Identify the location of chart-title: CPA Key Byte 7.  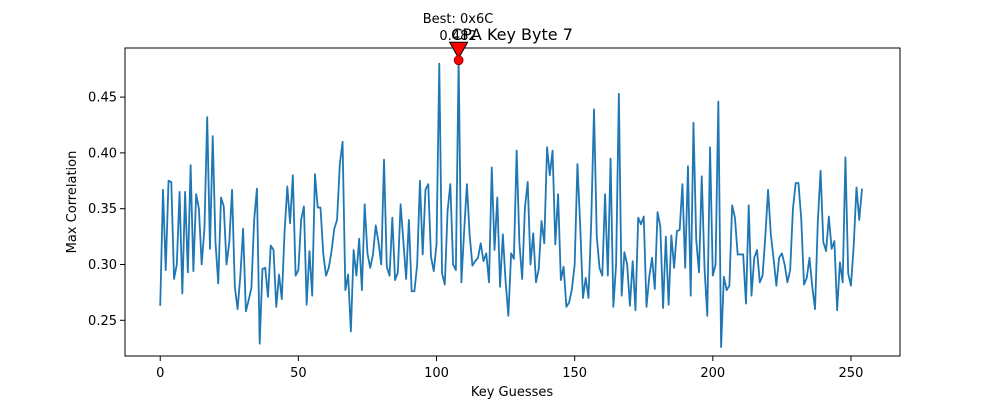
(512, 34).